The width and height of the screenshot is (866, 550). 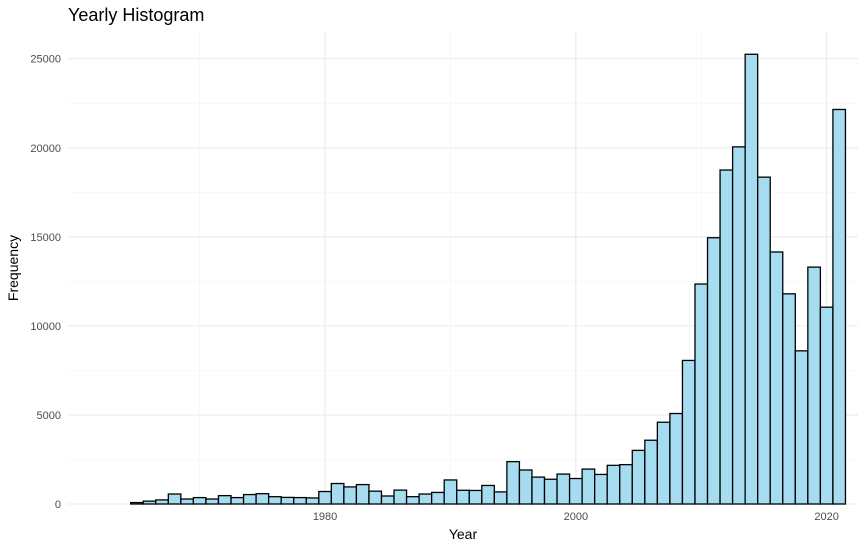 What do you see at coordinates (45, 149) in the screenshot?
I see `y-tick-label: 20000` at bounding box center [45, 149].